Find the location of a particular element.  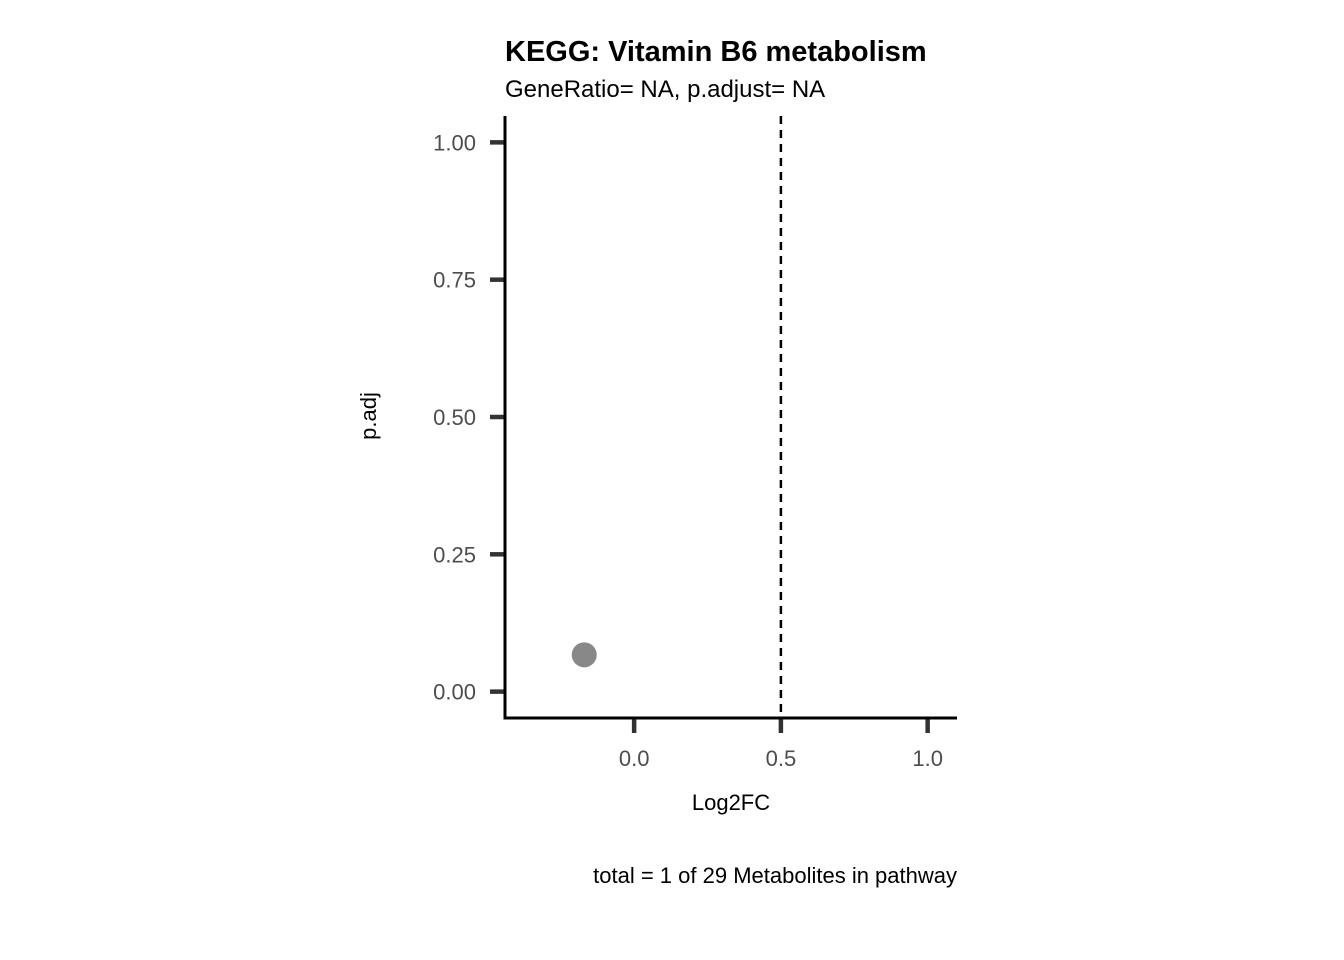

y-tick-label: 0.75 is located at coordinates (454, 280).